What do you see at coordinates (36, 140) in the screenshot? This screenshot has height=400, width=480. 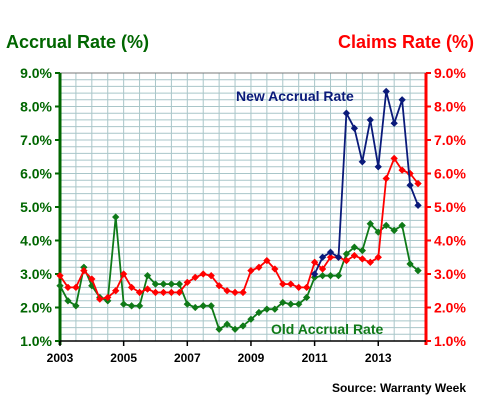 I see `left-tick-label: 7.0%` at bounding box center [36, 140].